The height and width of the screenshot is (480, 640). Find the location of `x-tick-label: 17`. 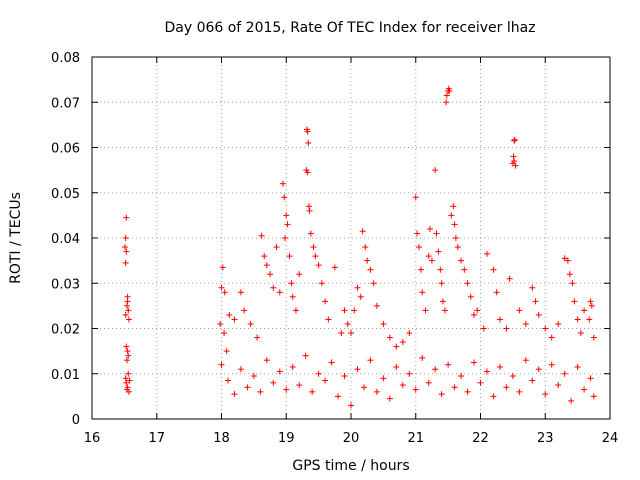

x-tick-label: 17 is located at coordinates (156, 438).